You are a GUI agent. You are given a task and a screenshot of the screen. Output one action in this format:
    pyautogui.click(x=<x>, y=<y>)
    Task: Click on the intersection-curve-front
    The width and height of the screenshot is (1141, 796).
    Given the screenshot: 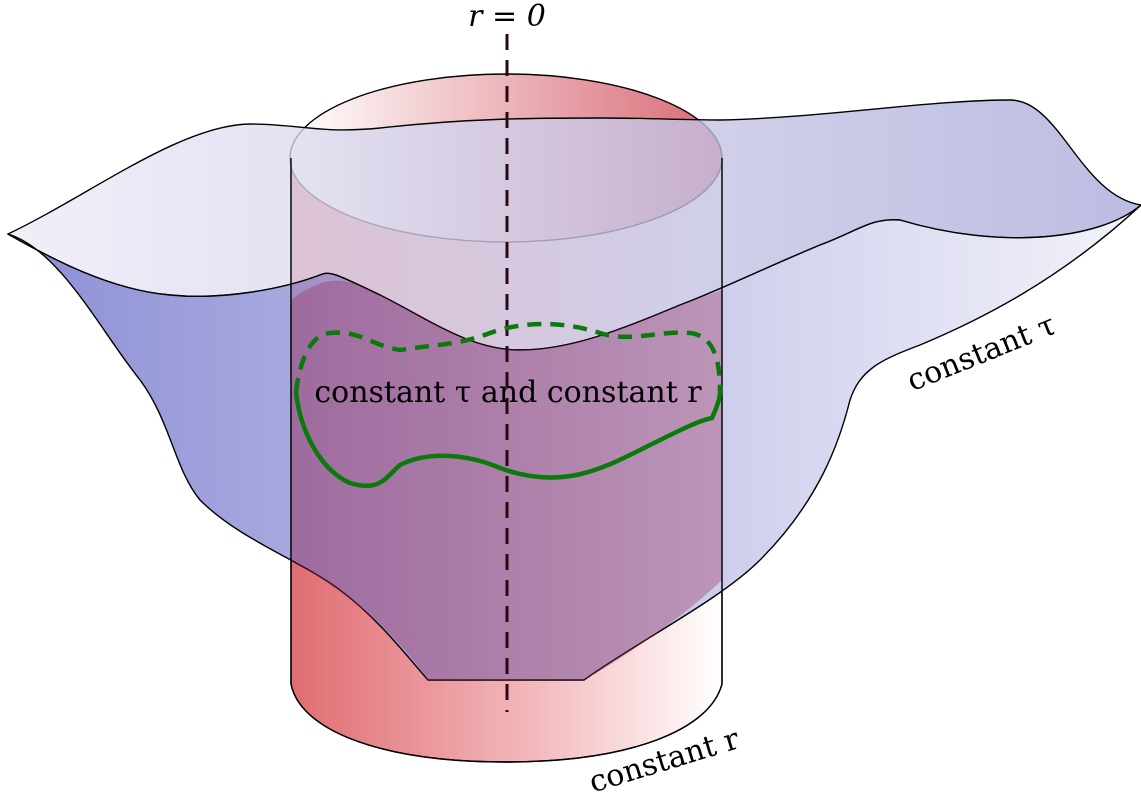 What is the action you would take?
    pyautogui.click(x=508, y=440)
    